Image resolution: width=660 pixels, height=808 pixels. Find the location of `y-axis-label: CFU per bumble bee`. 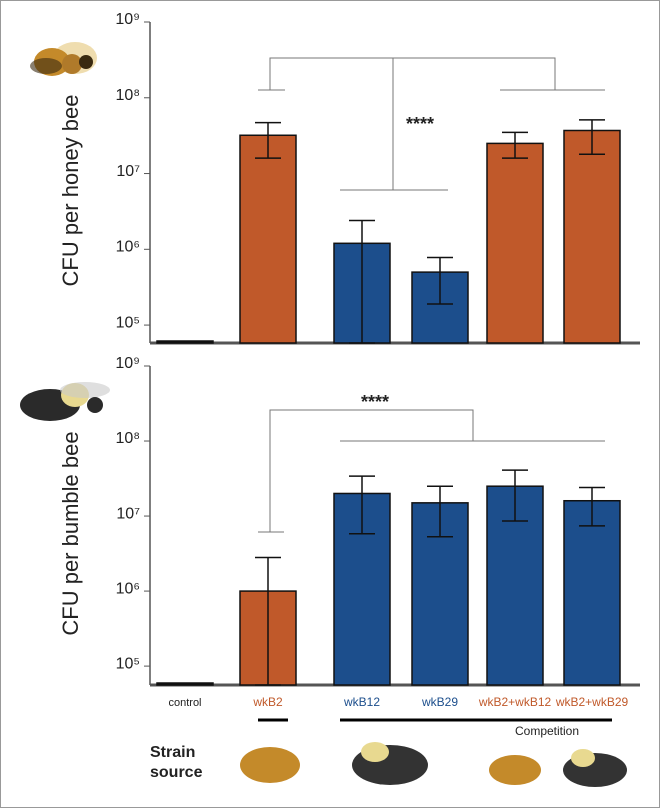

y-axis-label: CFU per bumble bee is located at coordinates (70, 533).